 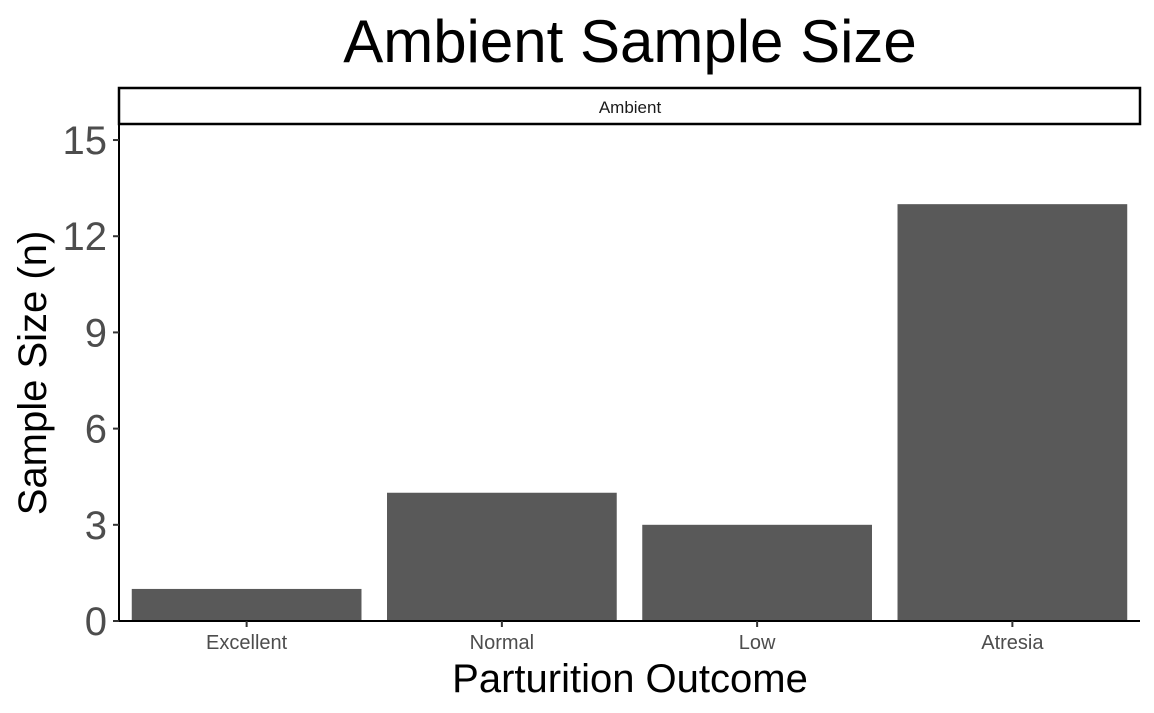 What do you see at coordinates (91, 381) in the screenshot?
I see `y-axis-ticks: 0 3 6 9 12 15` at bounding box center [91, 381].